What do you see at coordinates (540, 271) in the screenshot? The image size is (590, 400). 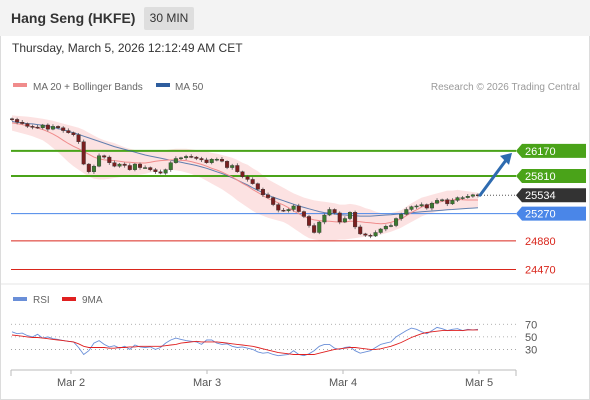 I see `level-label-24470: 24470` at bounding box center [540, 271].